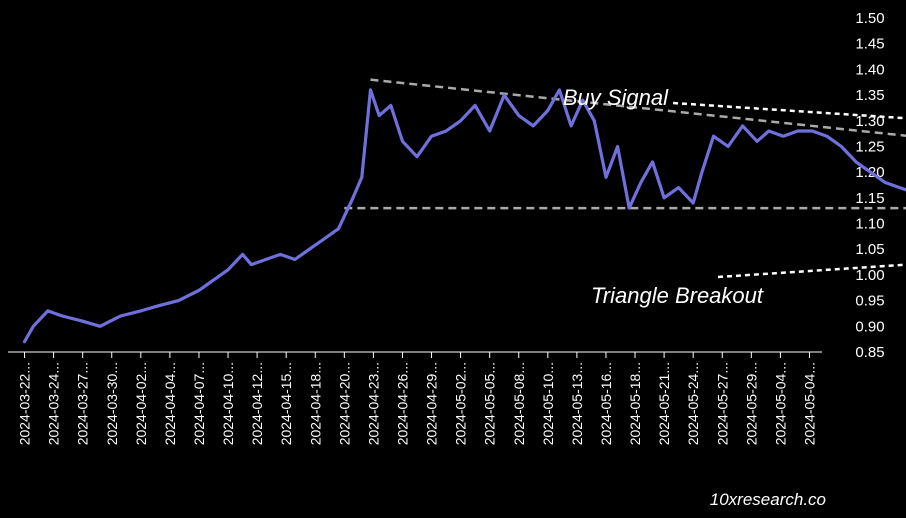  What do you see at coordinates (869, 275) in the screenshot?
I see `y-tick-label: 1.00` at bounding box center [869, 275].